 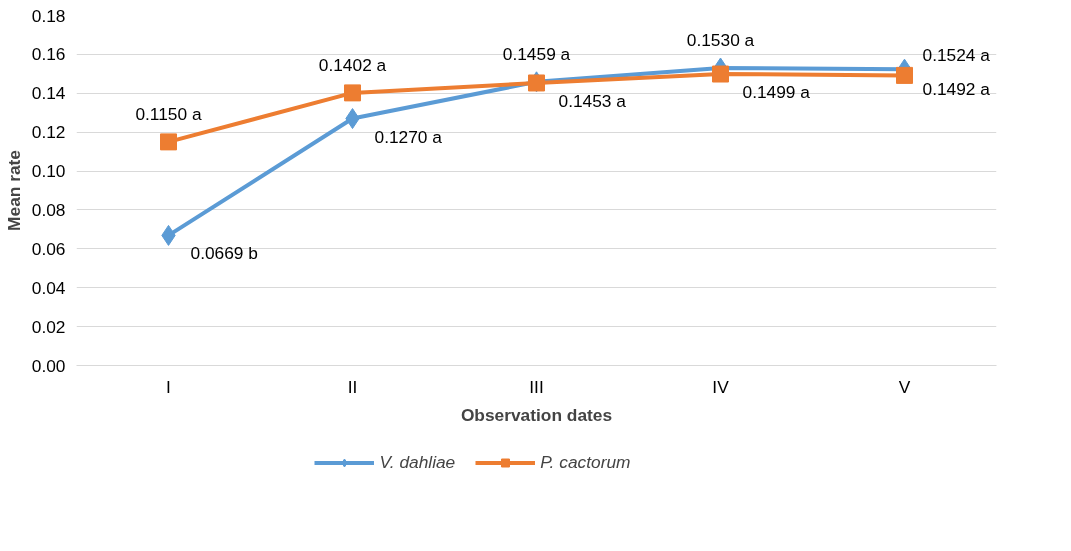 What do you see at coordinates (48, 132) in the screenshot?
I see `y-tick-label: 0.12` at bounding box center [48, 132].